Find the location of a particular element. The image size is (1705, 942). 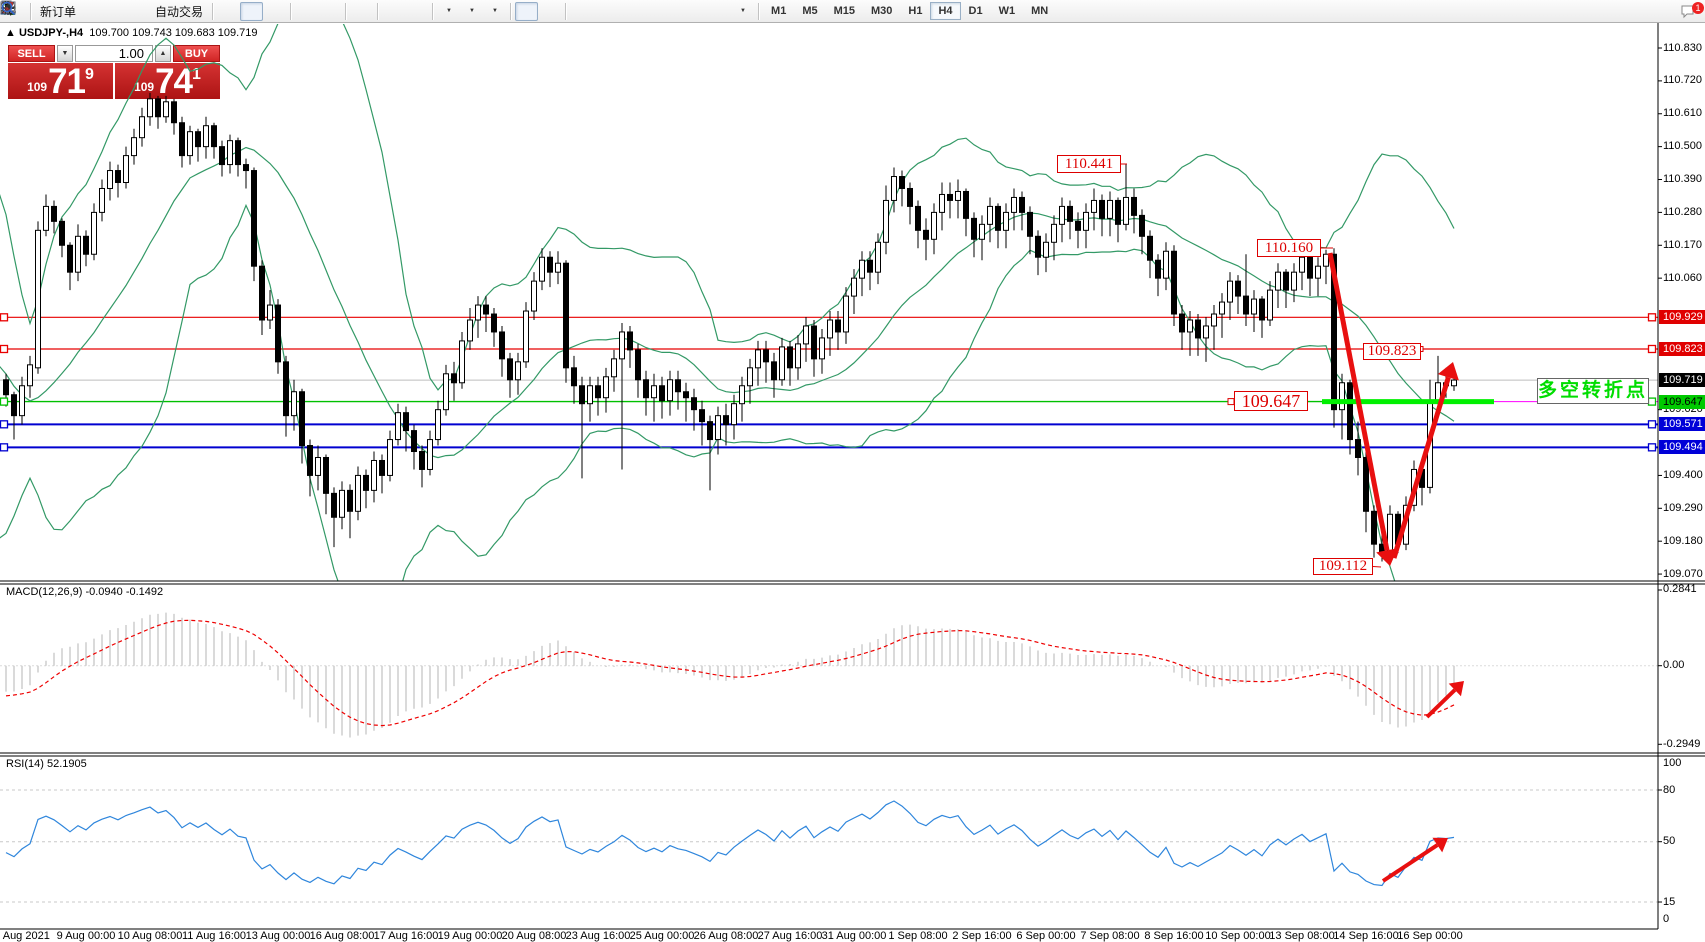

price-tick-109.400: 109.400 is located at coordinates (1683, 474).